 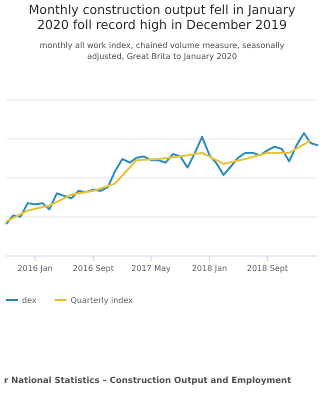 What do you see at coordinates (93, 268) in the screenshot?
I see `x-tick-label: 2016 Sept` at bounding box center [93, 268].